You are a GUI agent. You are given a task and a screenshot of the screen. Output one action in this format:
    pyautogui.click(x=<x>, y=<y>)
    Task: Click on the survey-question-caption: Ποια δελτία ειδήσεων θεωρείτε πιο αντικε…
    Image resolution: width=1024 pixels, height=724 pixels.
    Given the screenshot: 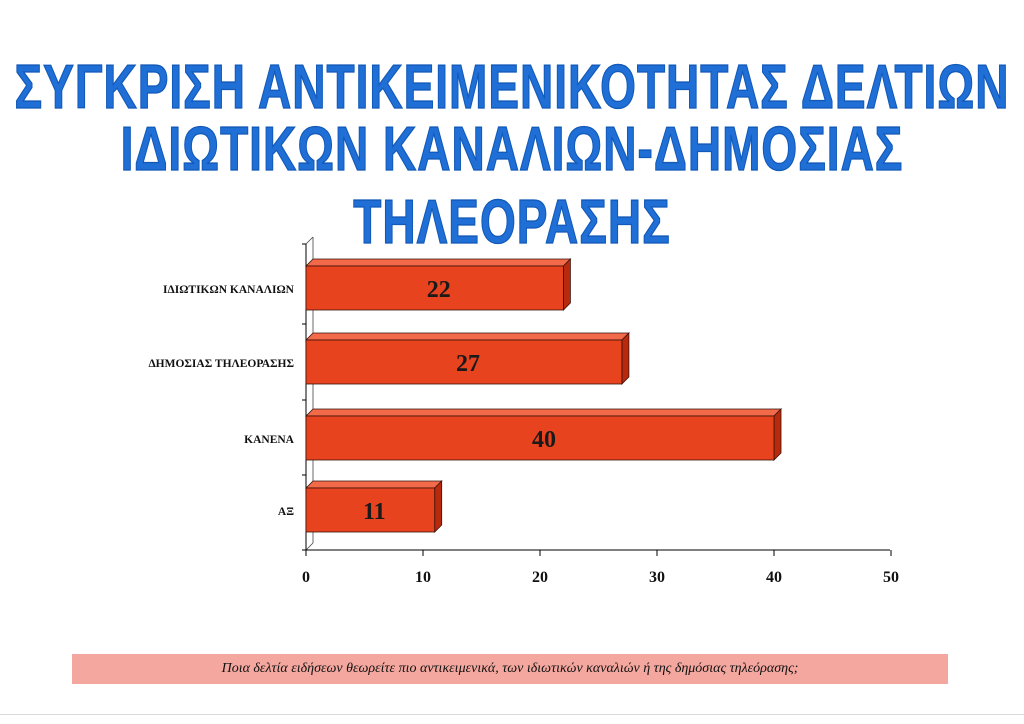 What is the action you would take?
    pyautogui.click(x=510, y=669)
    